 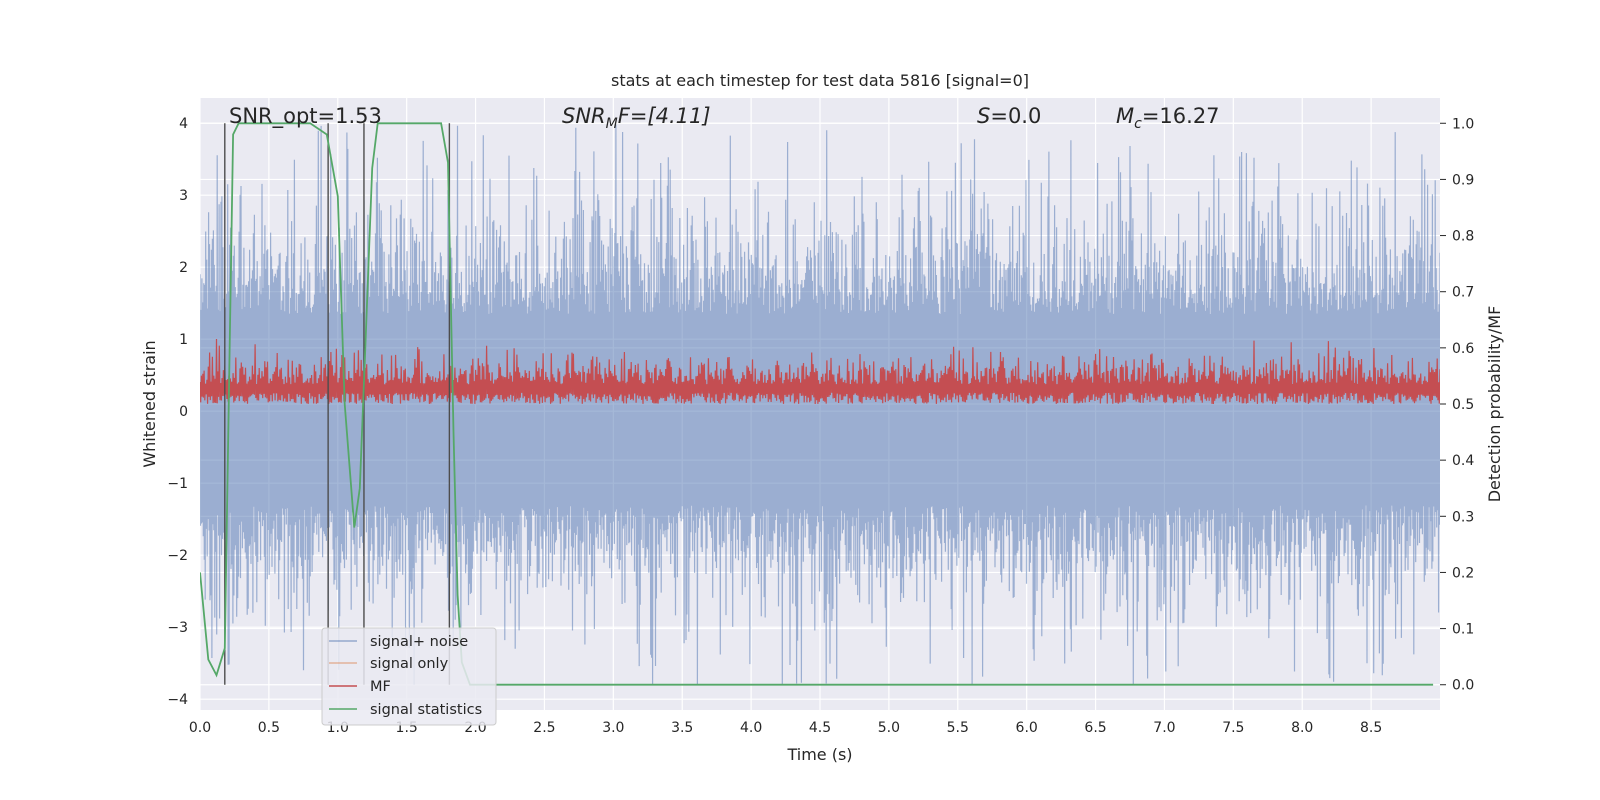 I want to click on legend-label-mf: MF, so click(x=380, y=687).